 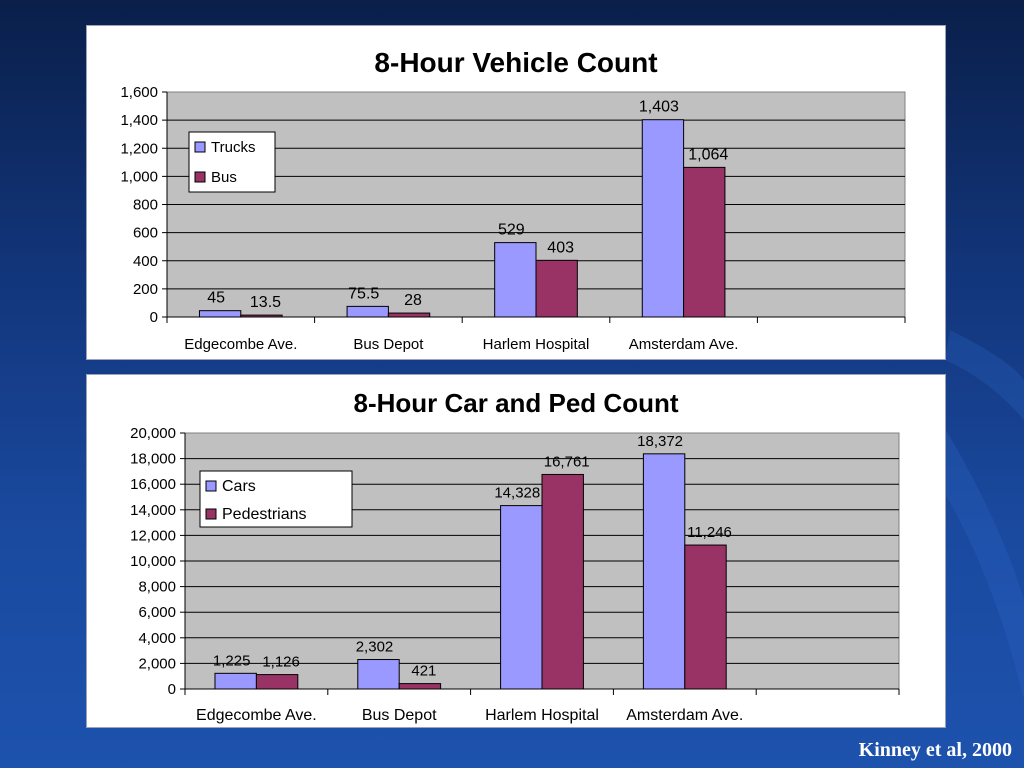 What do you see at coordinates (515, 403) in the screenshot?
I see `chart-title: 8-Hour Car and Ped Count` at bounding box center [515, 403].